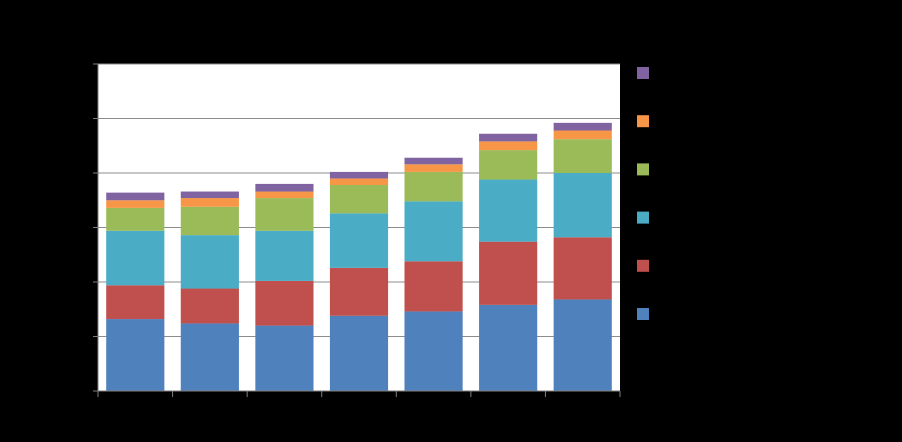 This screenshot has height=442, width=902. I want to click on y-tick-label-0: 0, so click(85, 391).